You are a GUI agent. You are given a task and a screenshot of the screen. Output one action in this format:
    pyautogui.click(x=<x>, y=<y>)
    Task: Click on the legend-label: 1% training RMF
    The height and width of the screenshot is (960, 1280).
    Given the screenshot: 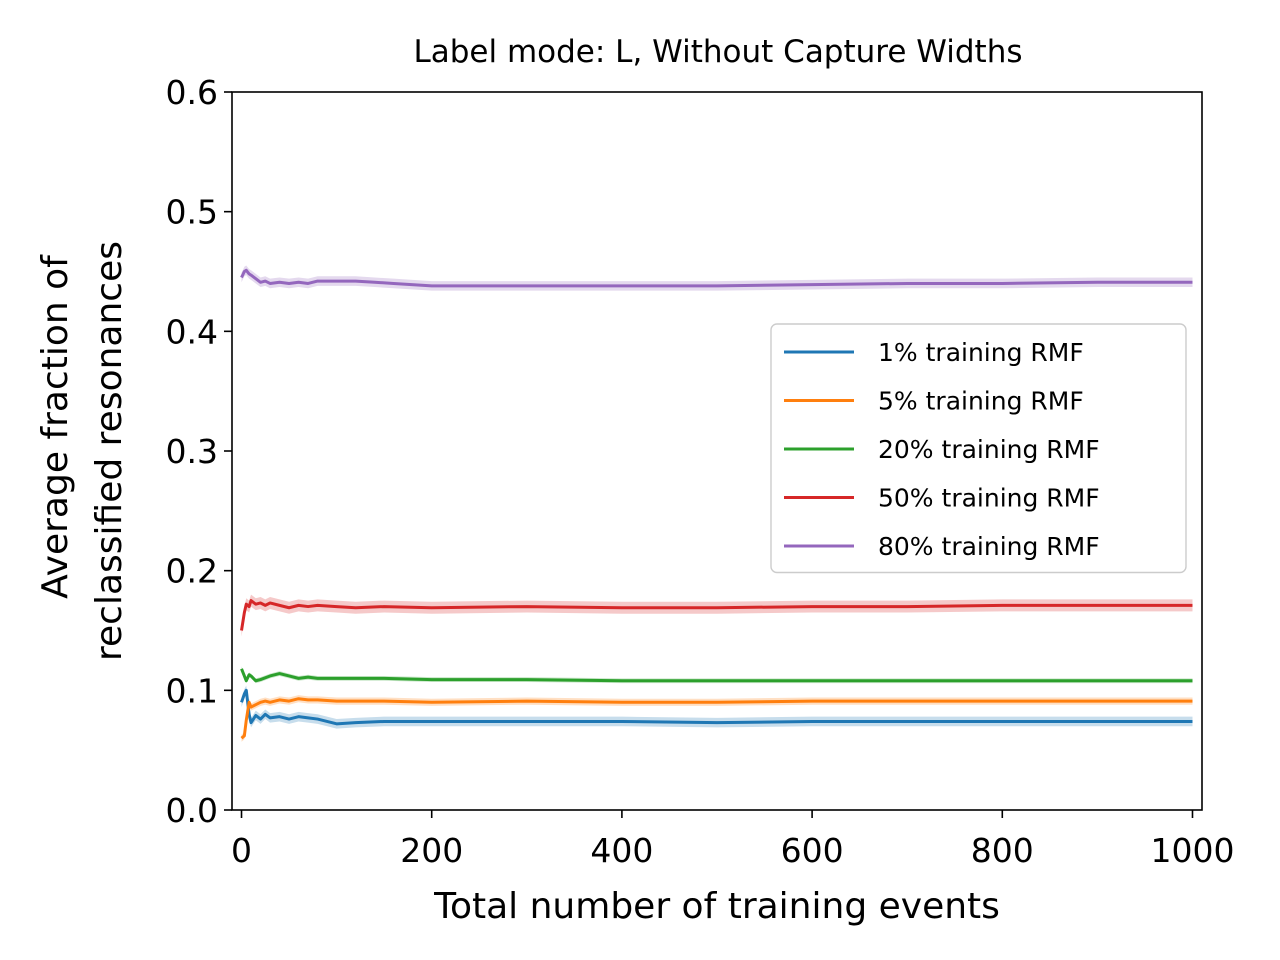 What is the action you would take?
    pyautogui.click(x=981, y=352)
    